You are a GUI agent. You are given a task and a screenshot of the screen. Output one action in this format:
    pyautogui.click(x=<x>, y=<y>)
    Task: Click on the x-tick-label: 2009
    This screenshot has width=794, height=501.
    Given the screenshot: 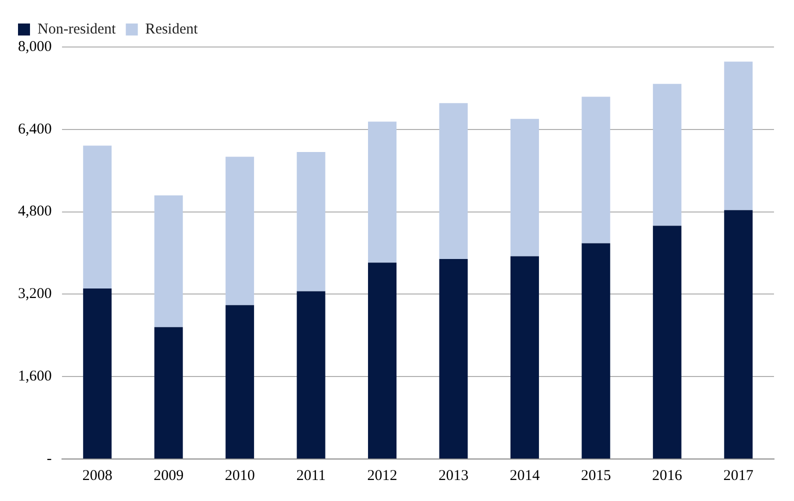 What is the action you would take?
    pyautogui.click(x=169, y=476)
    